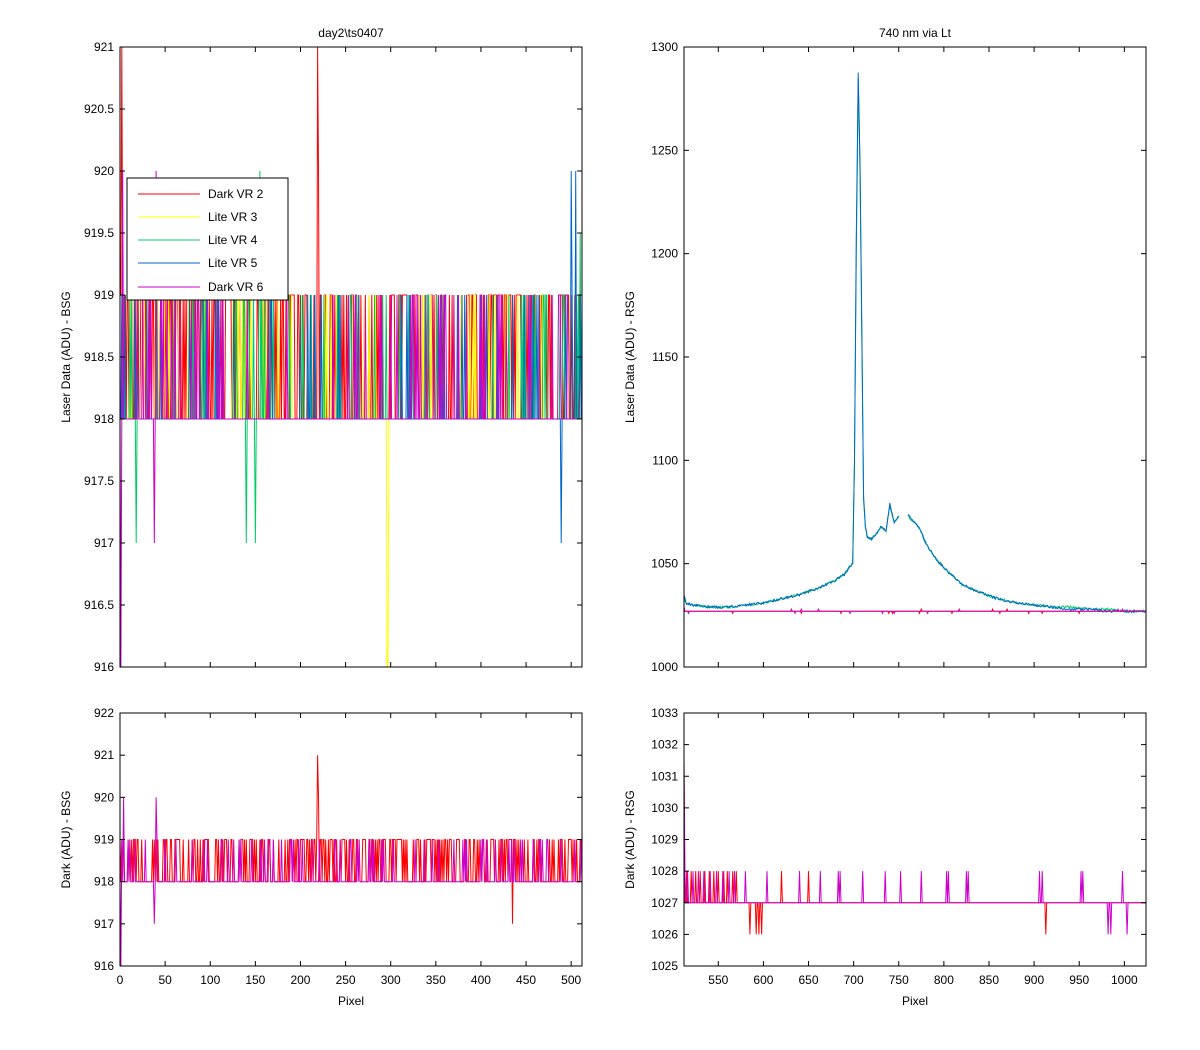 This screenshot has height=1050, width=1200. Describe the element at coordinates (989, 980) in the screenshot. I see `x-tick-label: 850` at that location.